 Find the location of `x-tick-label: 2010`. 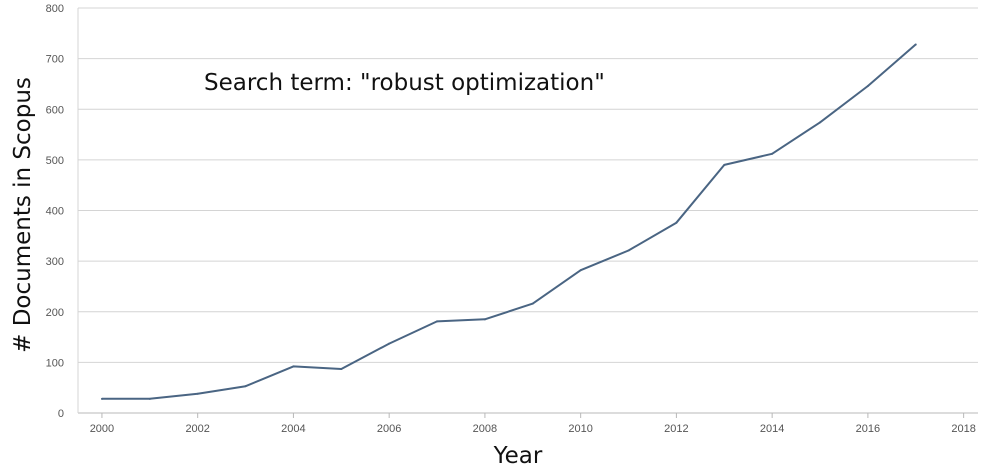

x-tick-label: 2010 is located at coordinates (580, 429).